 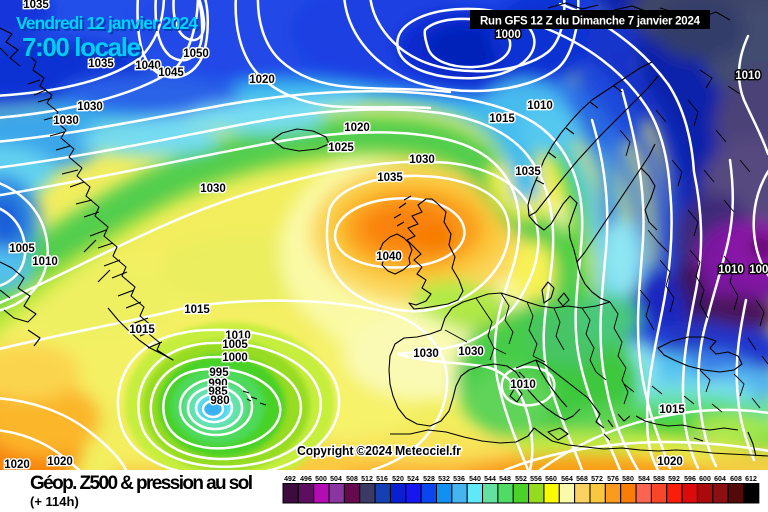 I want to click on svg-text: 600, so click(x=705, y=479).